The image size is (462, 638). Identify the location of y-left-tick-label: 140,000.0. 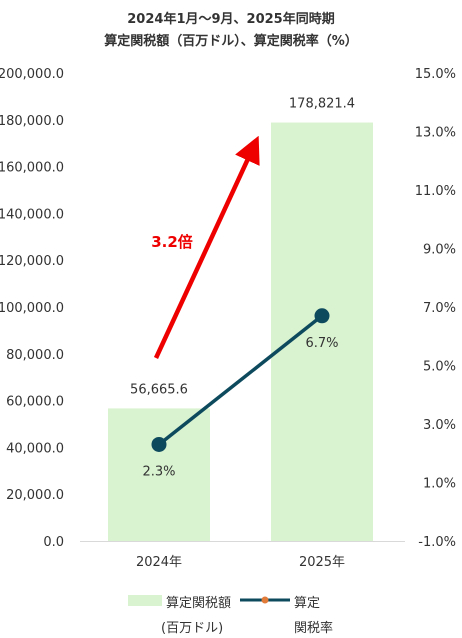
(32, 214).